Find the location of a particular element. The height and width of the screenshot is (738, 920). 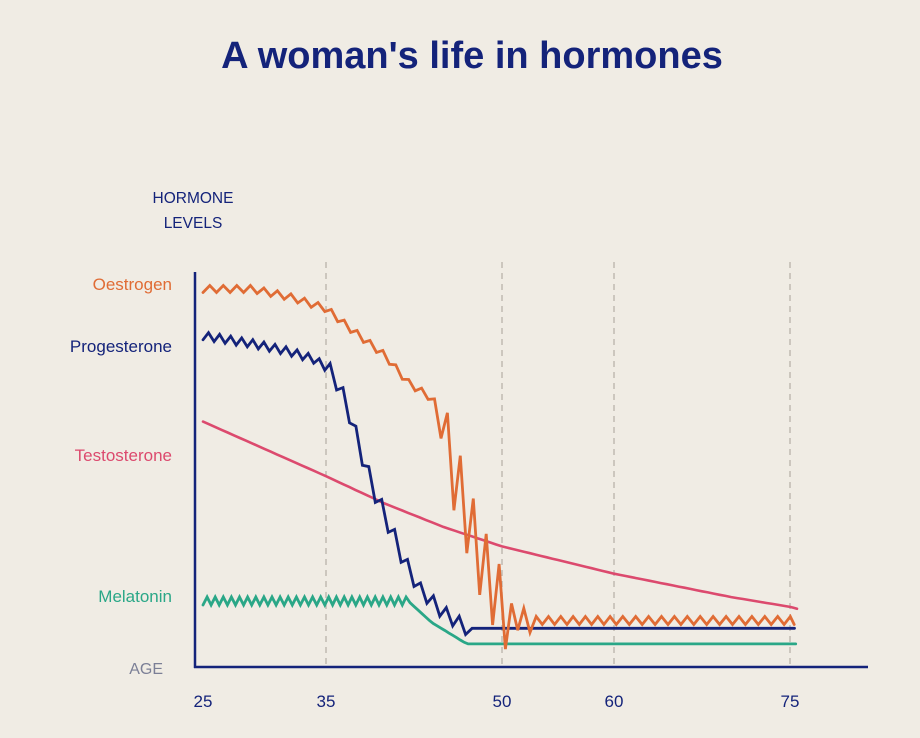

y-axis-label-line-2: LEVELS is located at coordinates (193, 223).